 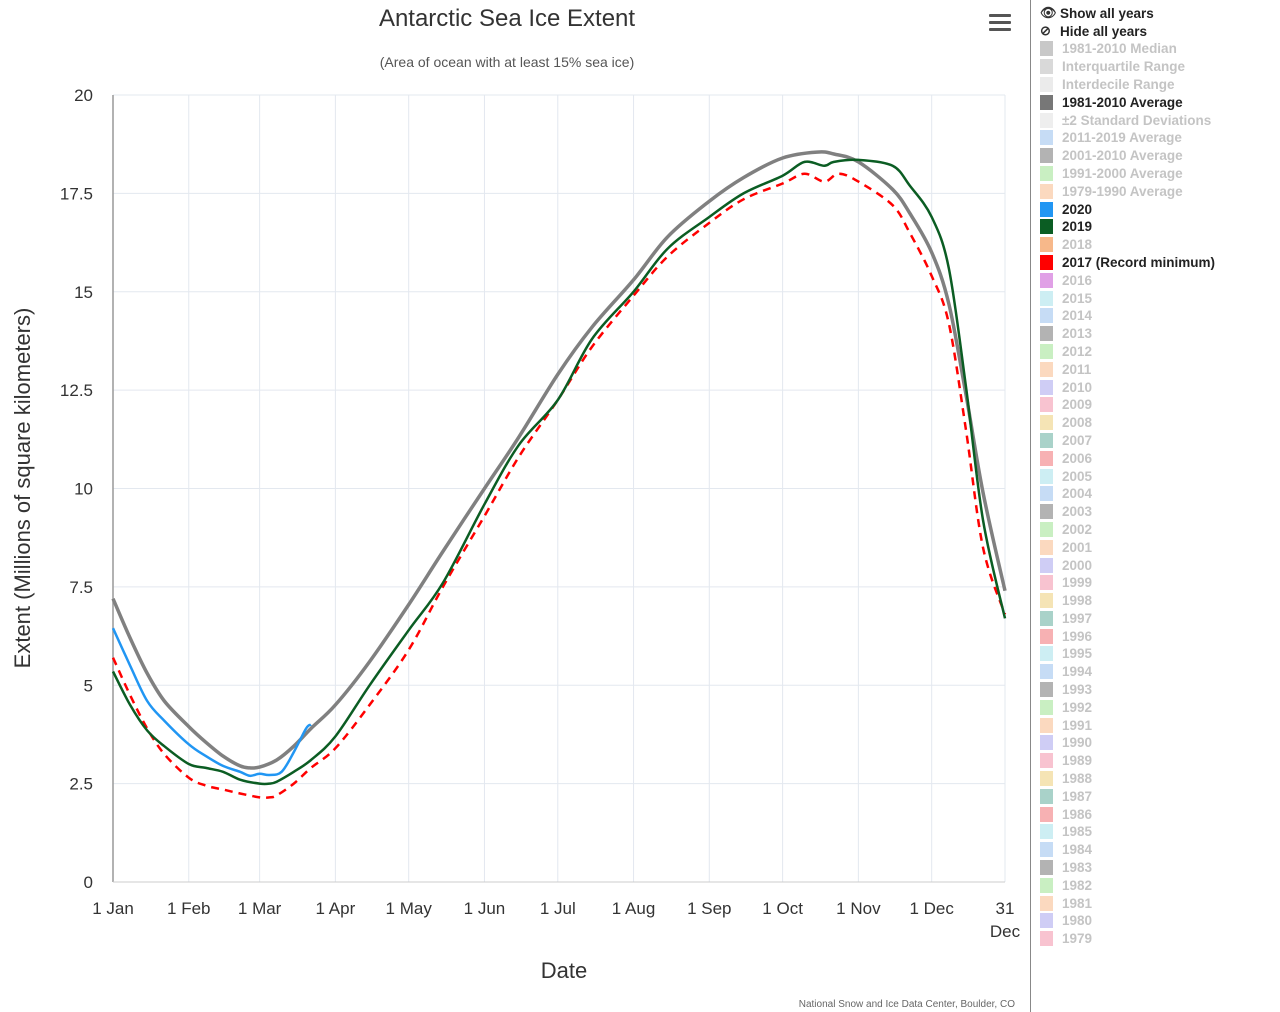 I want to click on legend-item: 1988, so click(x=1159, y=779).